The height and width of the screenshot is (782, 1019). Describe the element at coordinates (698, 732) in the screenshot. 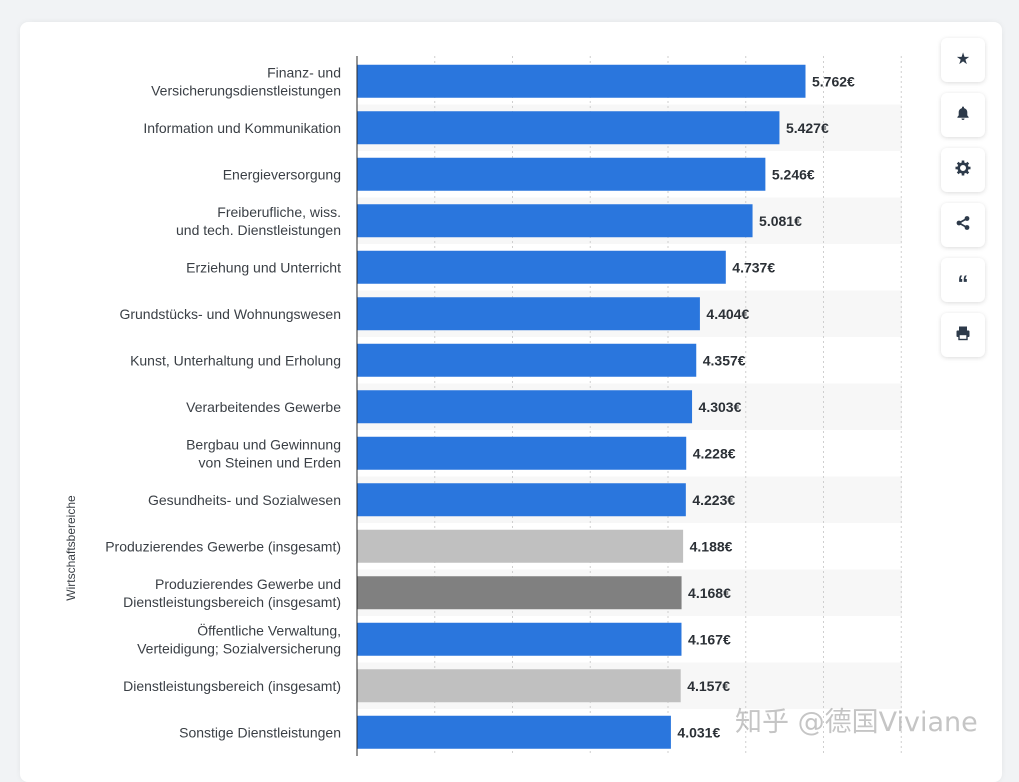

I see `value-label: 4.031€` at that location.